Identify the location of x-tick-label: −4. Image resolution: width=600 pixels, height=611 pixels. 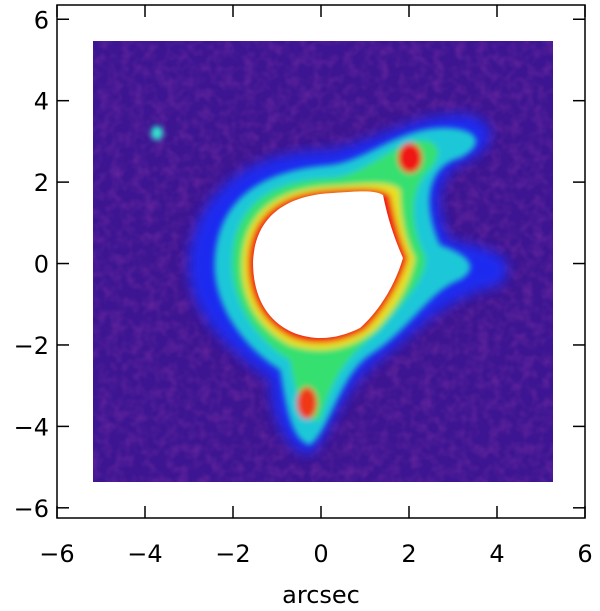
(144, 554).